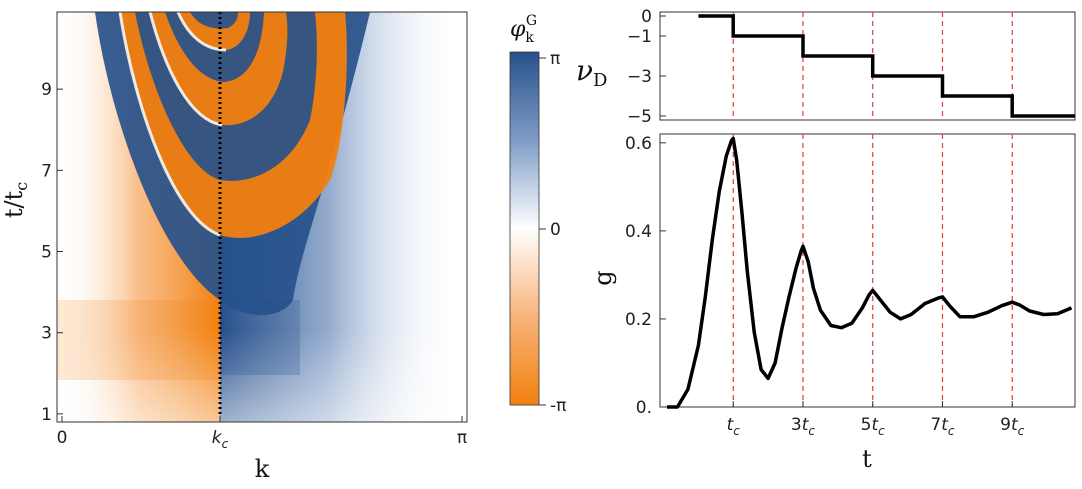  I want to click on heatmap-y-tick-label: 7, so click(46, 171).